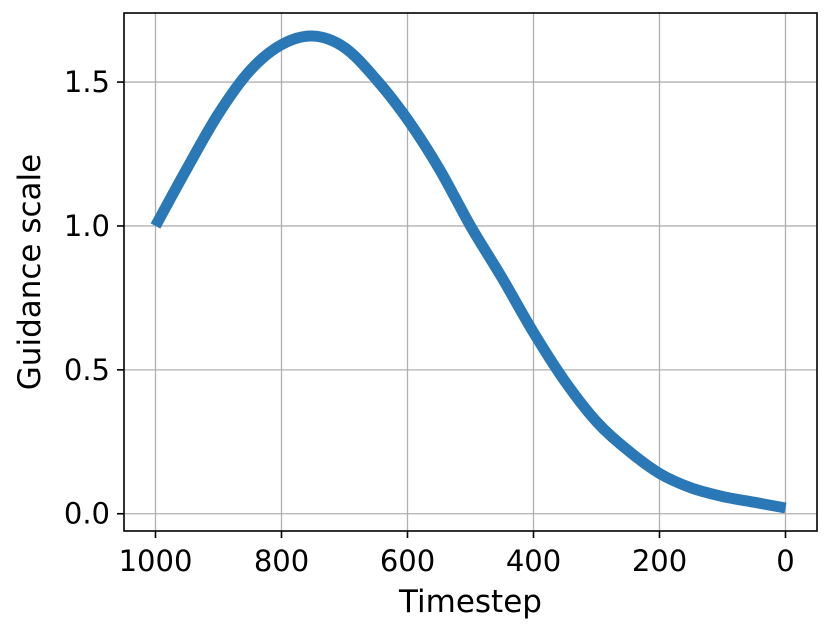 This screenshot has height=632, width=831. Describe the element at coordinates (87, 226) in the screenshot. I see `y-tick-label: 1.0` at that location.